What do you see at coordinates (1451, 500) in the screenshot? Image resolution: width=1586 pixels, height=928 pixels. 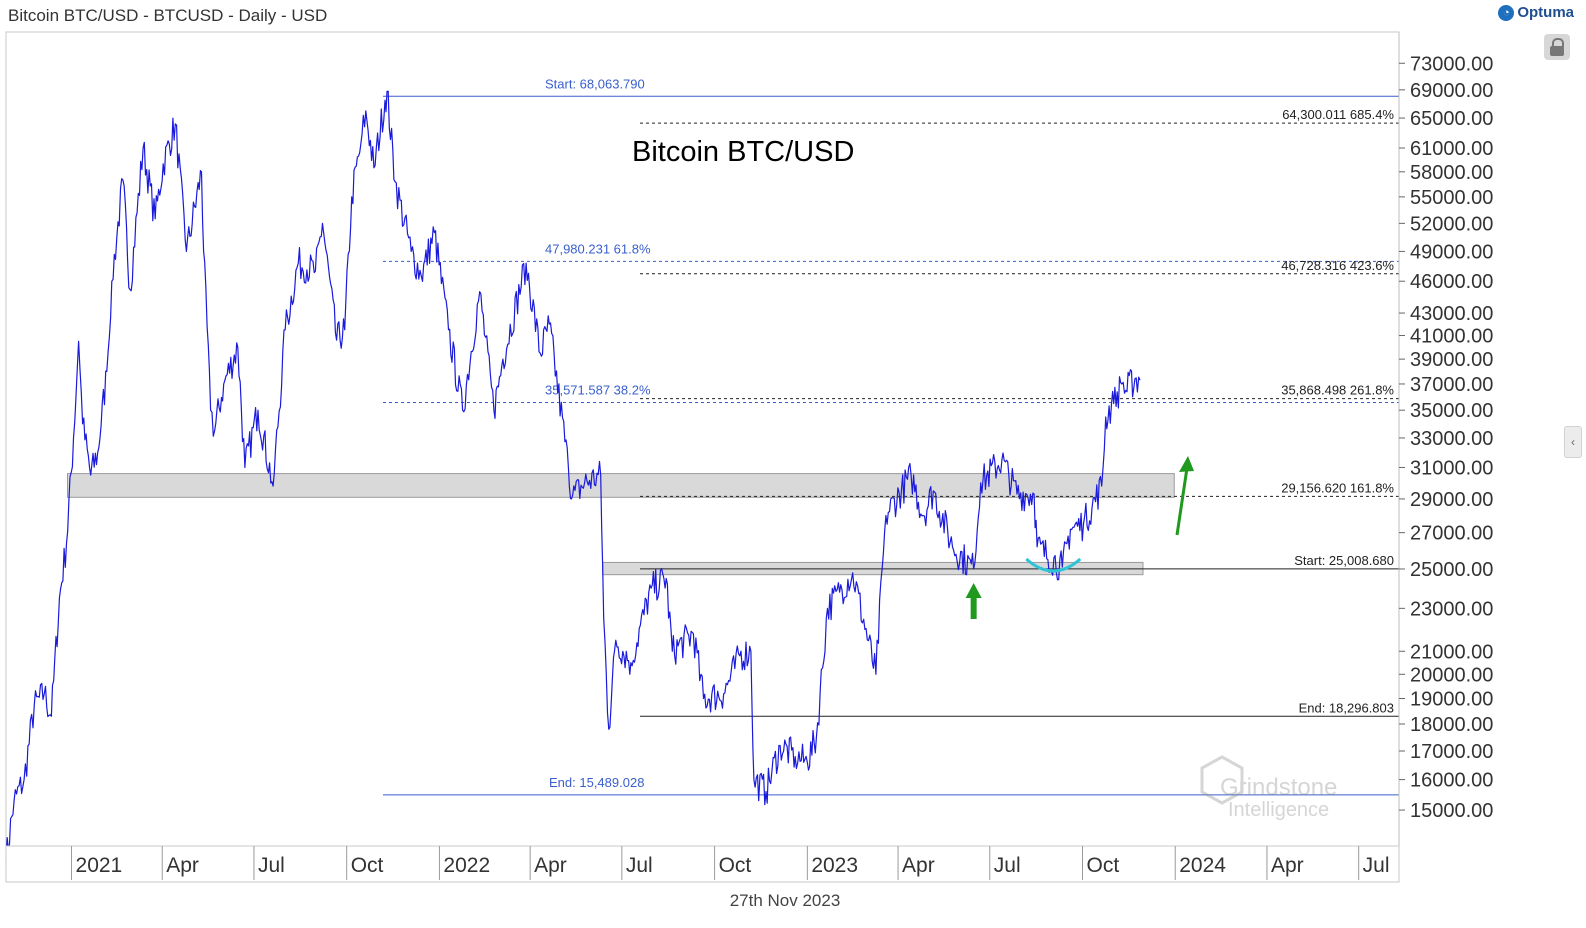 I see `y-tick-label-10: 29000.00` at bounding box center [1451, 500].